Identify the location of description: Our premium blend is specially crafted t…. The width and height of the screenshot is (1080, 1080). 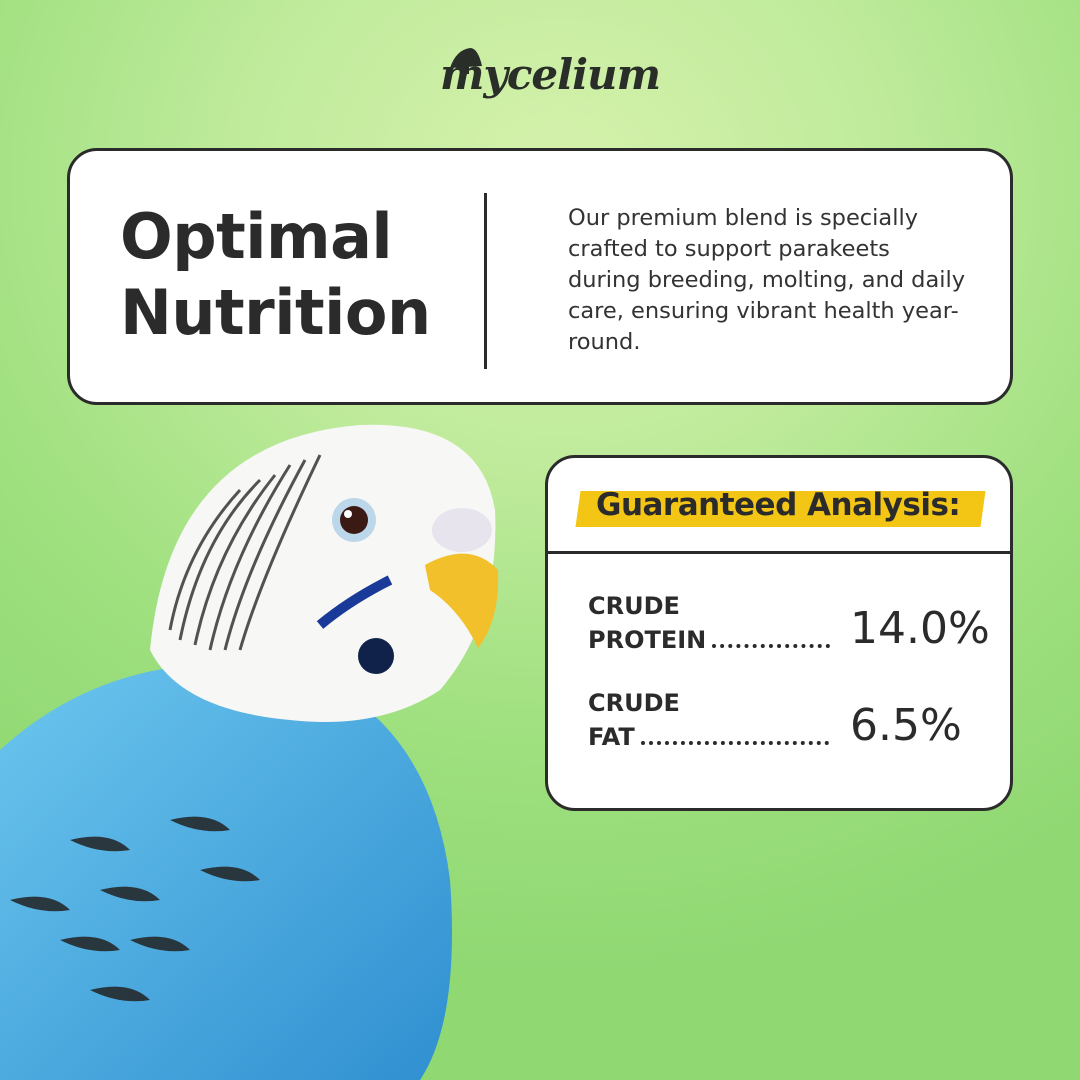
(767, 280).